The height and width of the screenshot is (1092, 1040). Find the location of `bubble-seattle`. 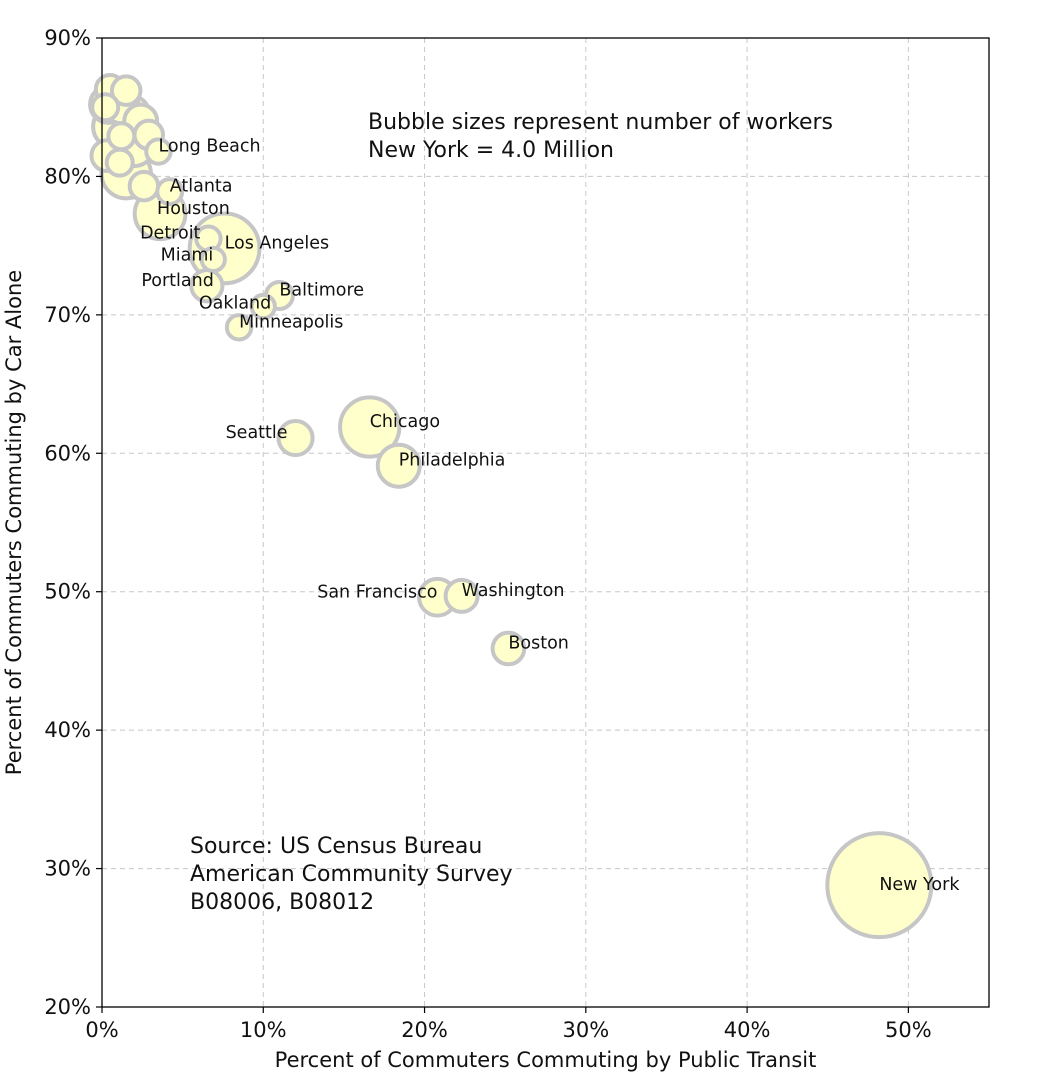

bubble-seattle is located at coordinates (295, 438).